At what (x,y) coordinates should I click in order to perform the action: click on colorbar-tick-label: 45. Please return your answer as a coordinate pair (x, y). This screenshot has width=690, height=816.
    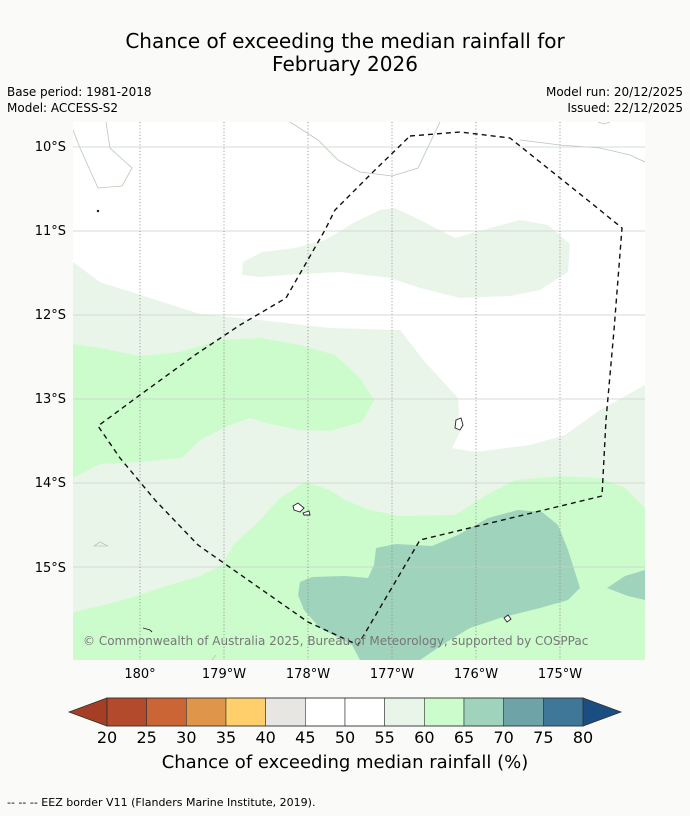
    Looking at the image, I should click on (305, 737).